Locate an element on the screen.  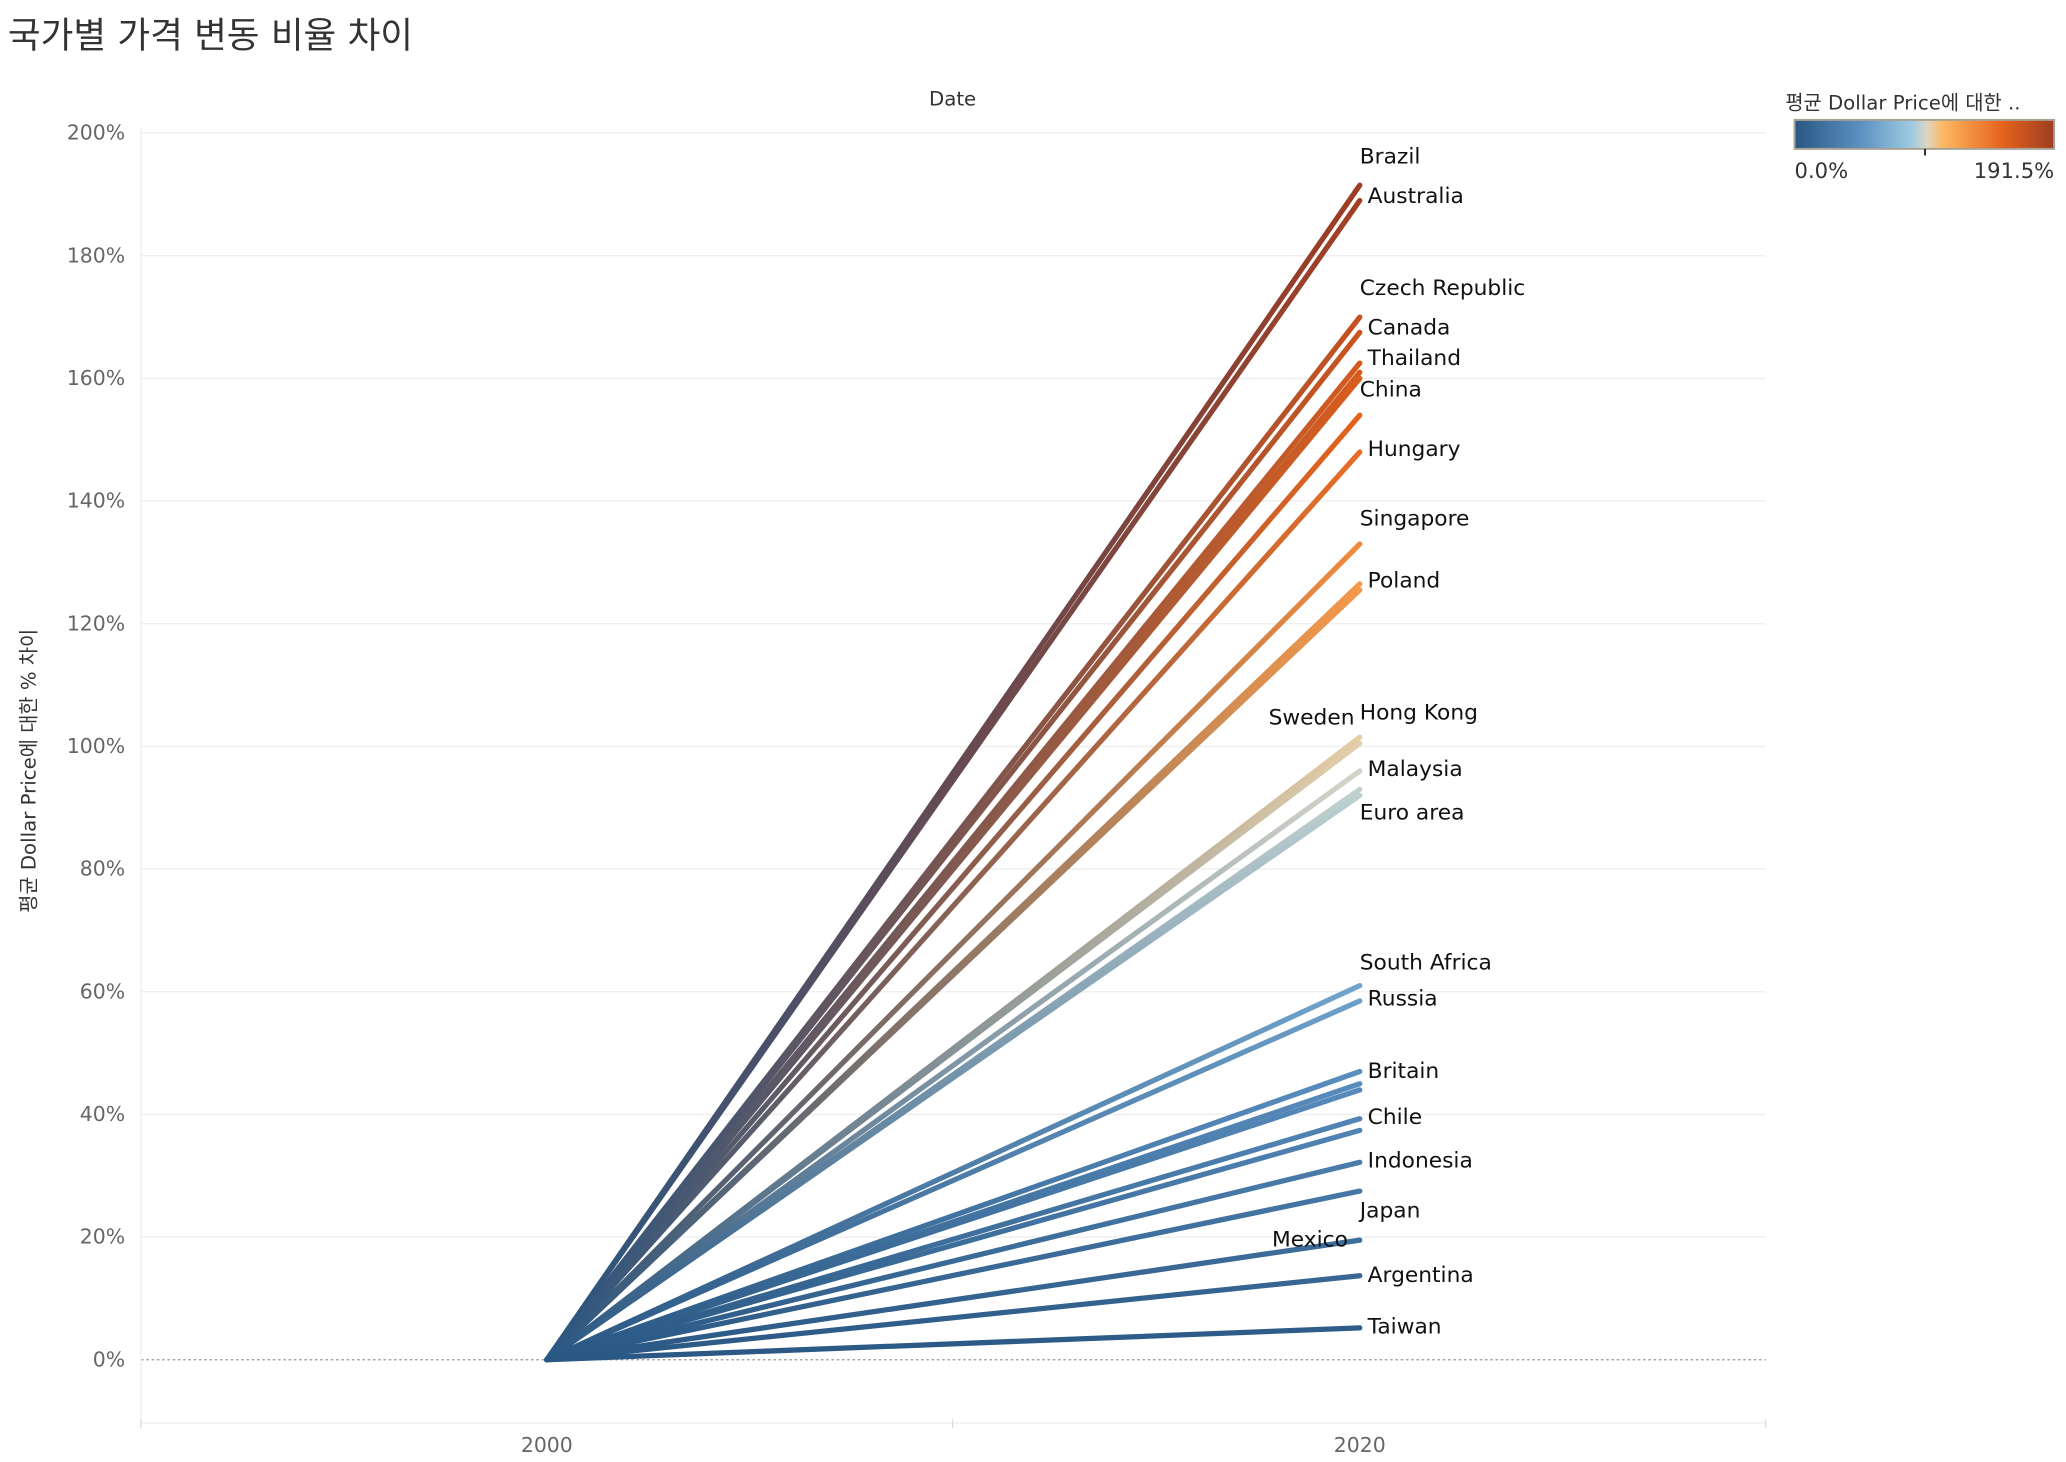
y-tick-label: 140% is located at coordinates (96, 501).